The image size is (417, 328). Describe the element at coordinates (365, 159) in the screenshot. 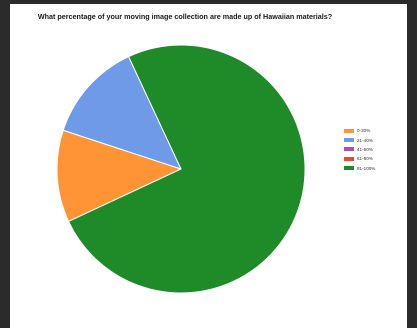

I see `legend-label: 61-80%` at that location.